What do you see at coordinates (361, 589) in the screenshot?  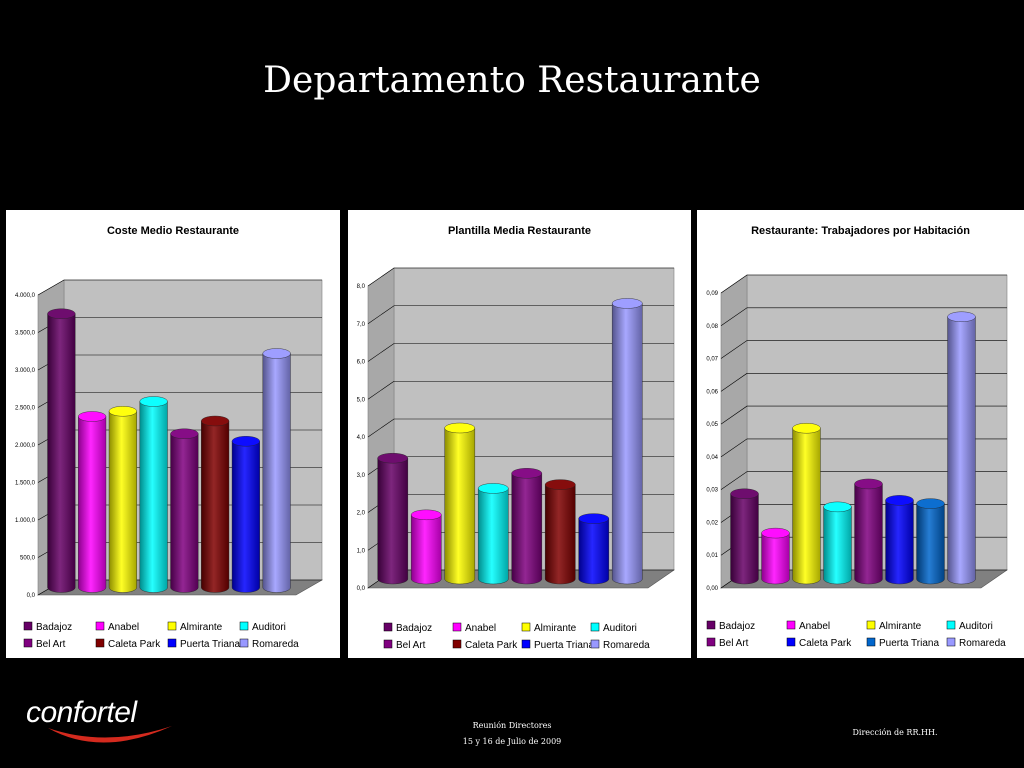 I see `y-tick-label: 0,0` at bounding box center [361, 589].